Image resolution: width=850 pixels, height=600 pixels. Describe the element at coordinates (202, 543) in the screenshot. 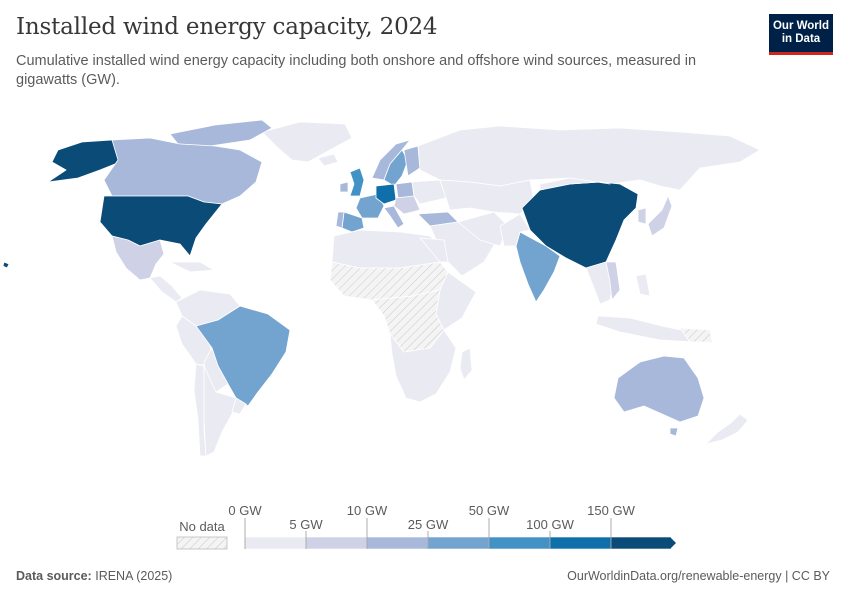

I see `legend-no-data-swatch` at that location.